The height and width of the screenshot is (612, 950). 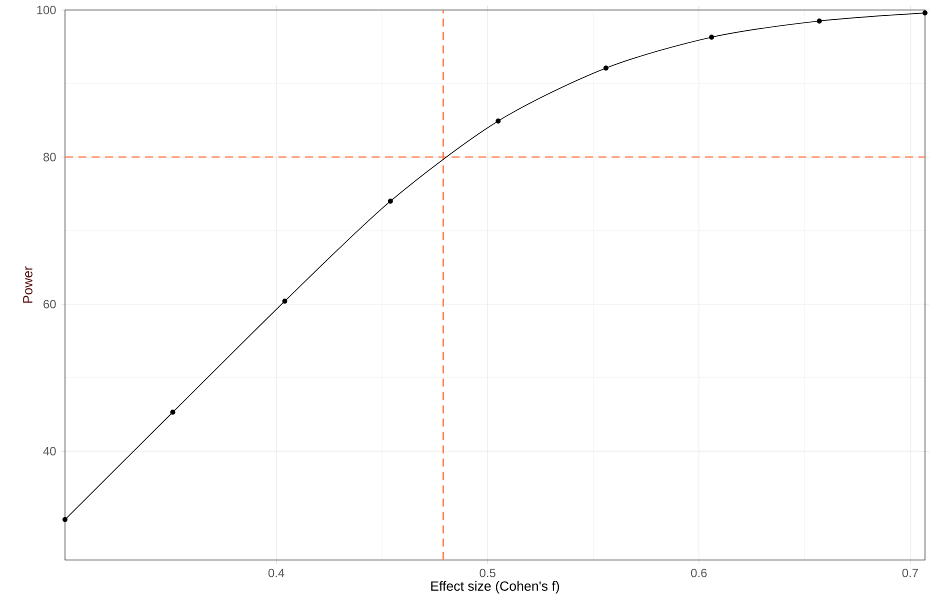 What do you see at coordinates (50, 304) in the screenshot?
I see `y-tick-label: 60` at bounding box center [50, 304].